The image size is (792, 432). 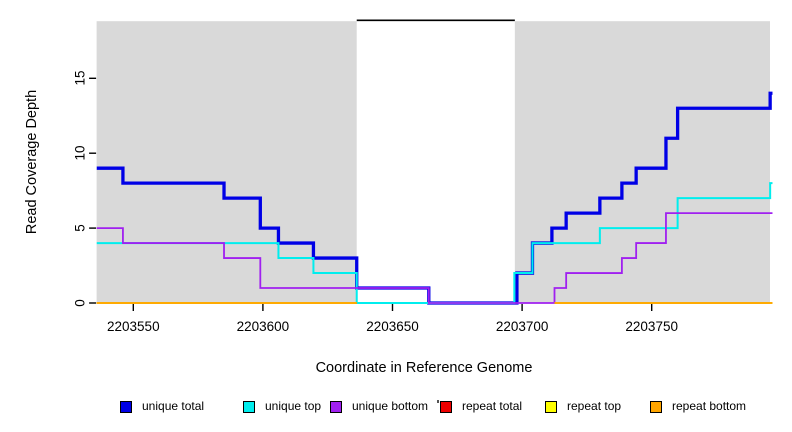 What do you see at coordinates (392, 326) in the screenshot?
I see `x-axis-tick-label: 2203650` at bounding box center [392, 326].